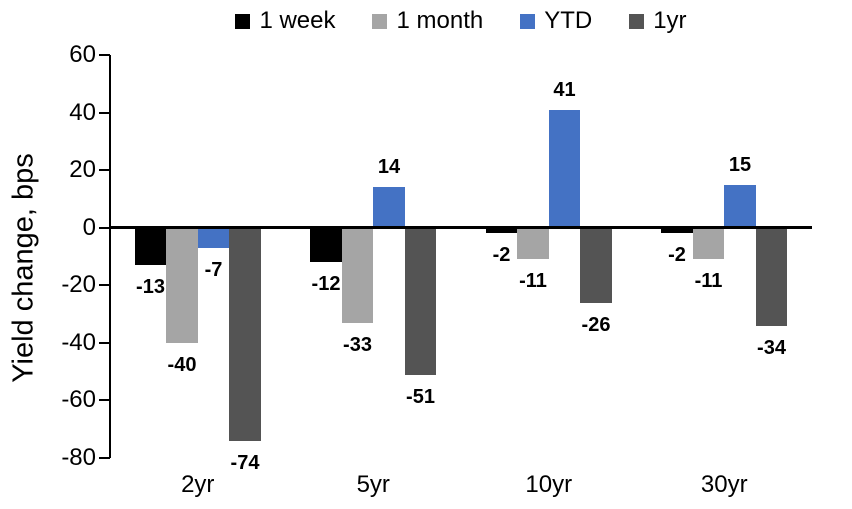  I want to click on bar-value-label: -74, so click(245, 462).